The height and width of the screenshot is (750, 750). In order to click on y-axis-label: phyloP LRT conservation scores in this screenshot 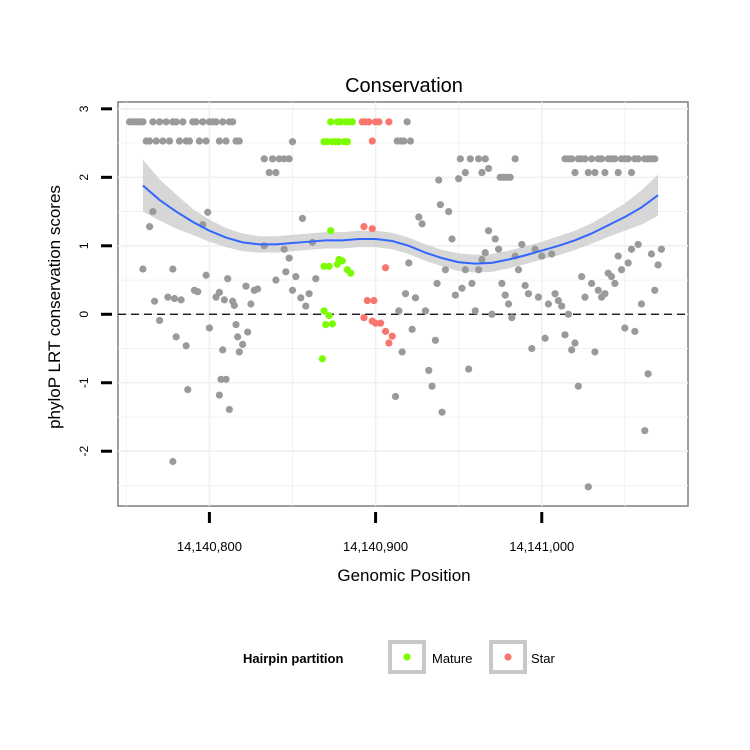, I will do `click(54, 307)`.